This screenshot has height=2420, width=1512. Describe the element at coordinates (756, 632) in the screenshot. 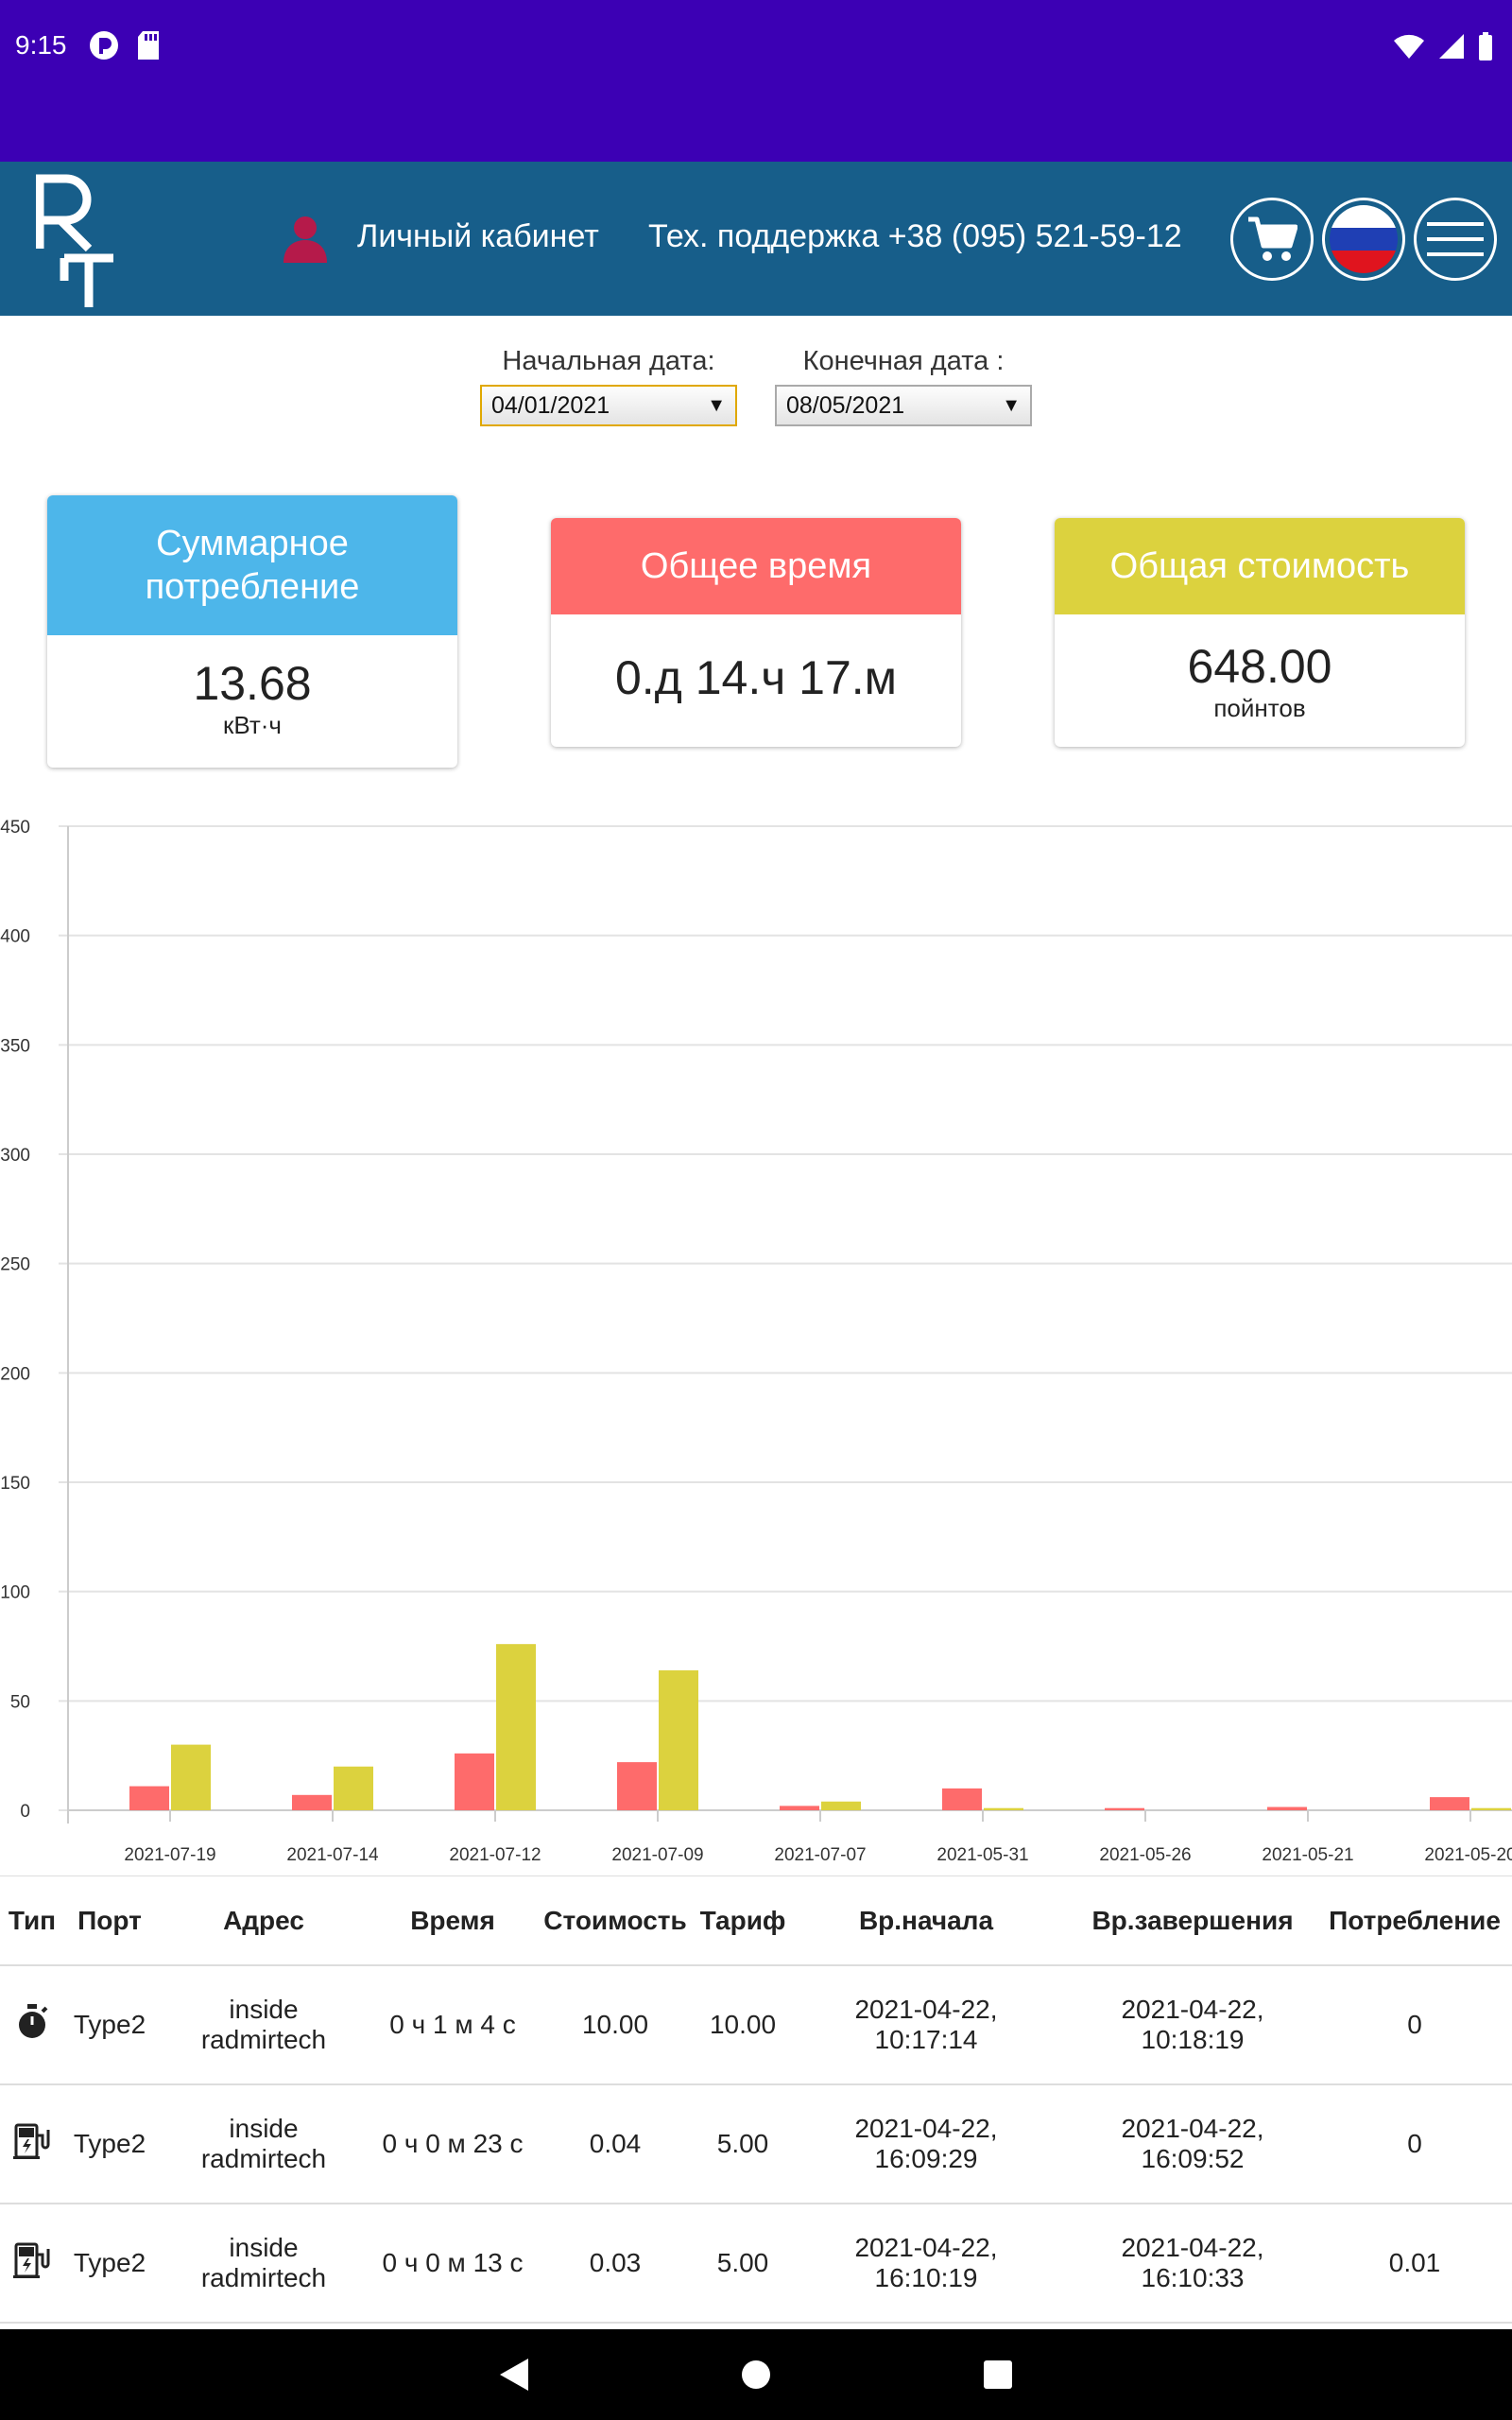

I see `time-card: Общее время 0.д 14.ч 17.м` at that location.